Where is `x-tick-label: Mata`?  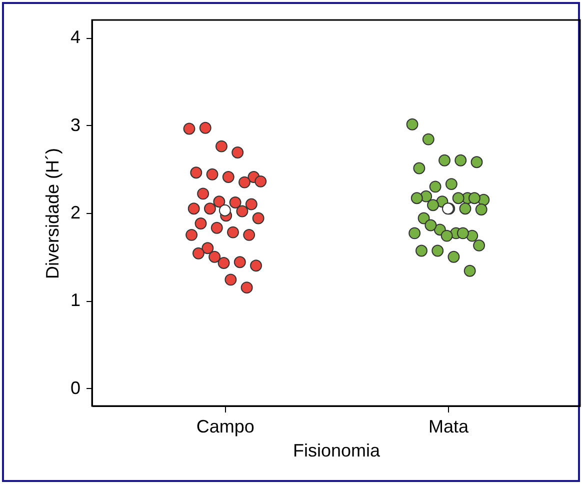
x-tick-label: Mata is located at coordinates (449, 426).